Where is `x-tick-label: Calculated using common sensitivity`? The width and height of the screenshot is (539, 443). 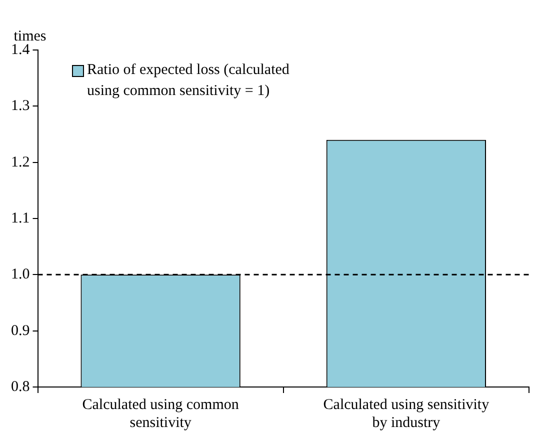 x-tick-label: Calculated using common sensitivity is located at coordinates (161, 413).